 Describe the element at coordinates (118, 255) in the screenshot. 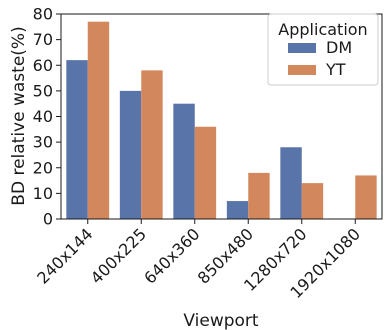

I see `x-tick-label-400x225: 400x225` at that location.